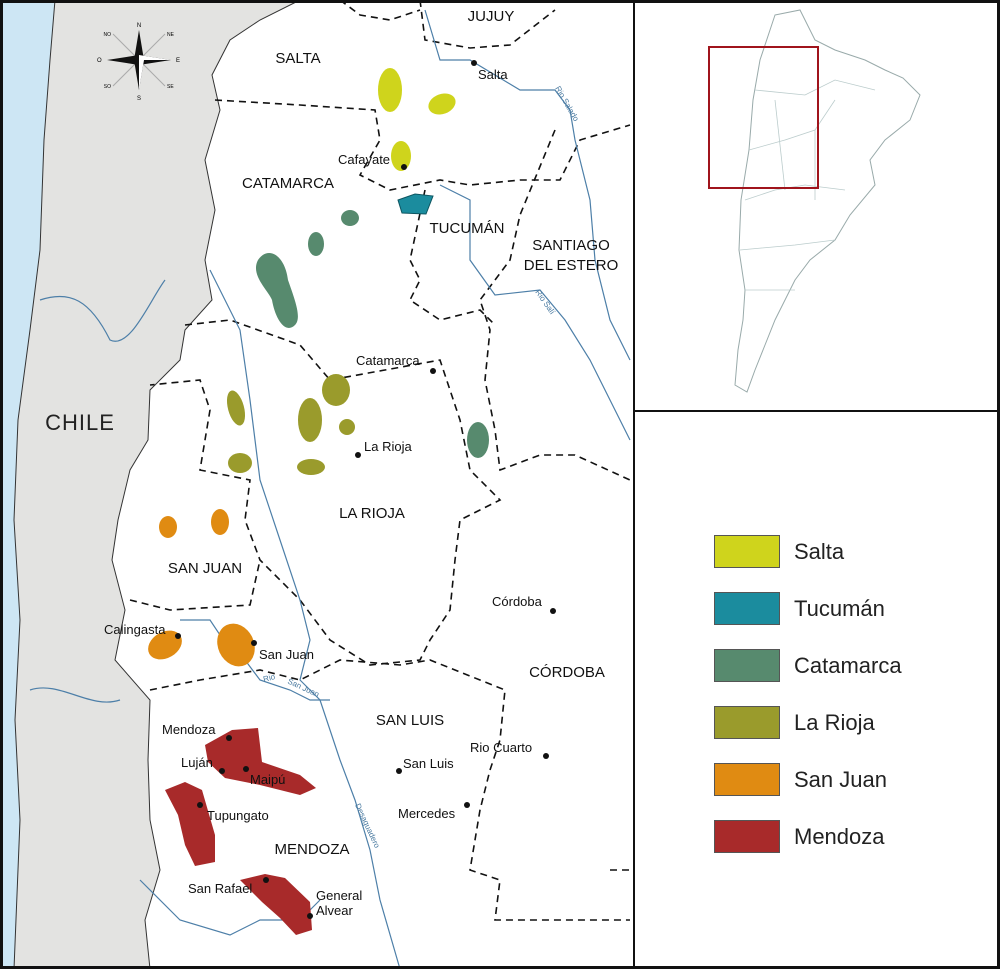 The height and width of the screenshot is (974, 1000). Describe the element at coordinates (364, 159) in the screenshot. I see `city-cafayate: Cafayate` at that location.